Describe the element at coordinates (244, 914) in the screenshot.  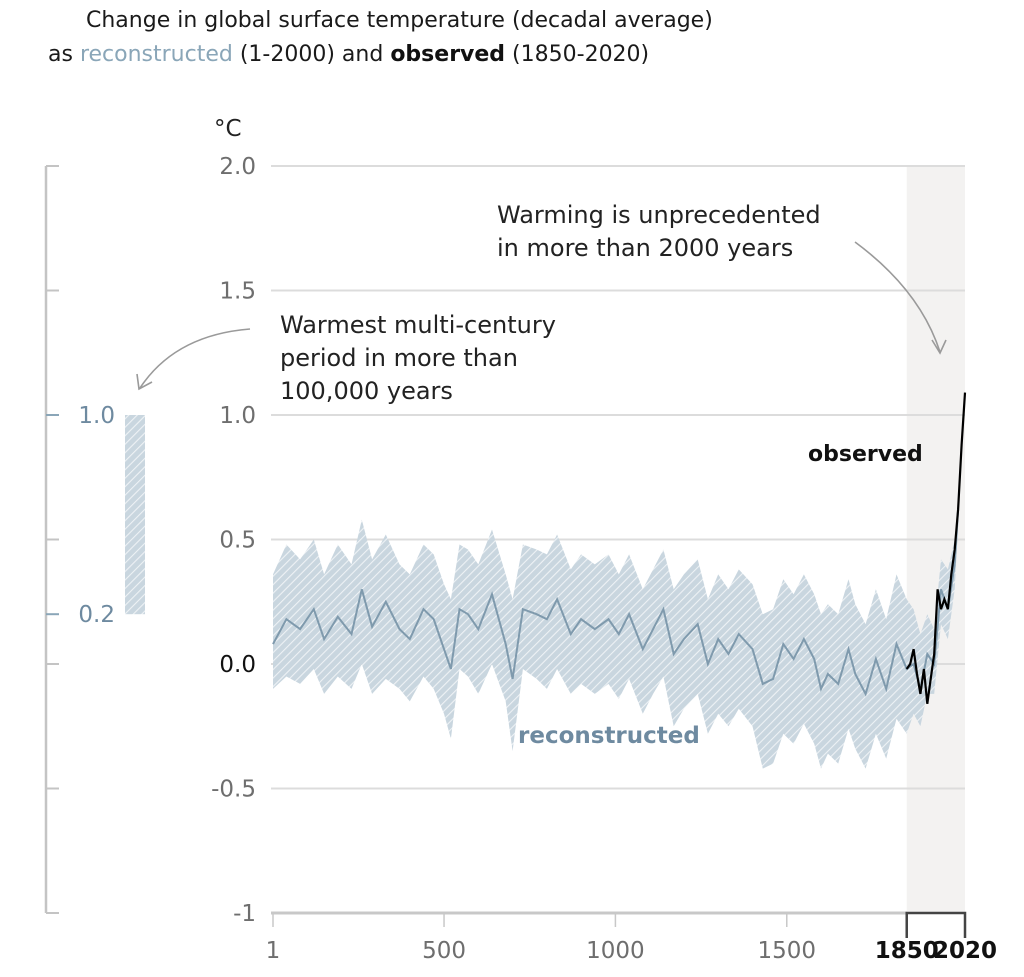
I see `y-tick-label: -1` at that location.